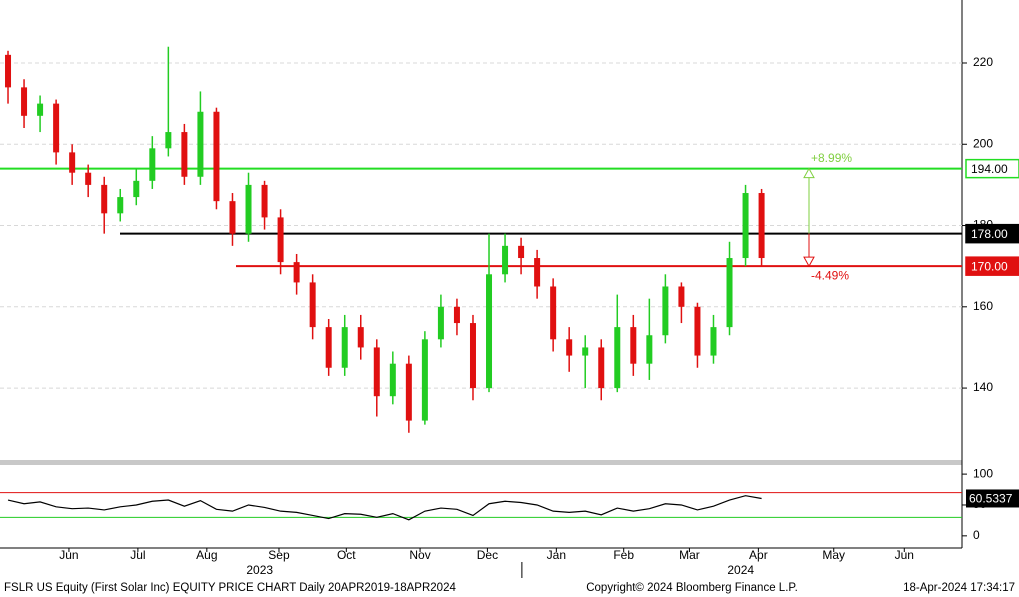 The height and width of the screenshot is (597, 1019). What do you see at coordinates (983, 473) in the screenshot?
I see `y-tick-label: 100` at bounding box center [983, 473].